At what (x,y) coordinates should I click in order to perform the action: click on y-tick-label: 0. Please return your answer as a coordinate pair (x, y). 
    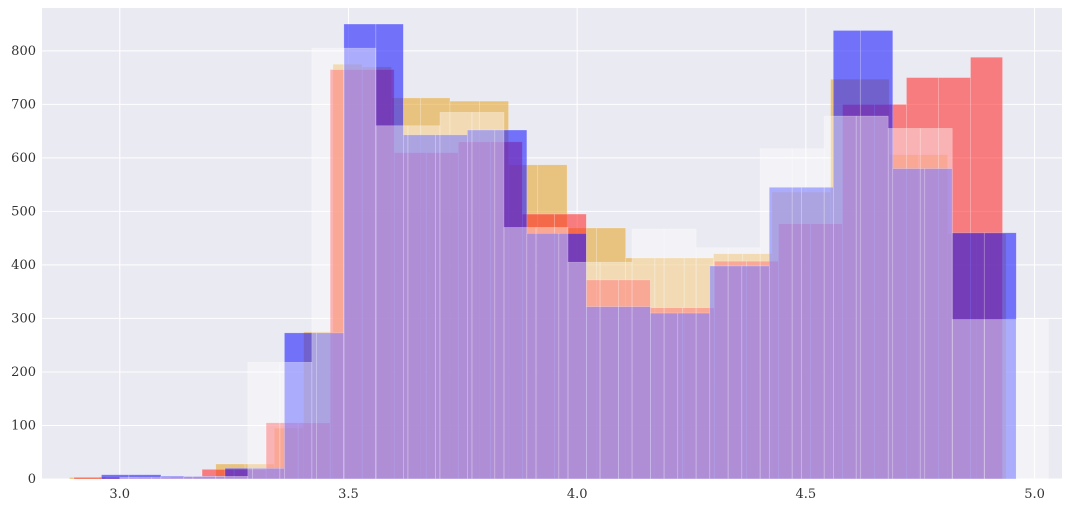
    Looking at the image, I should click on (32, 479).